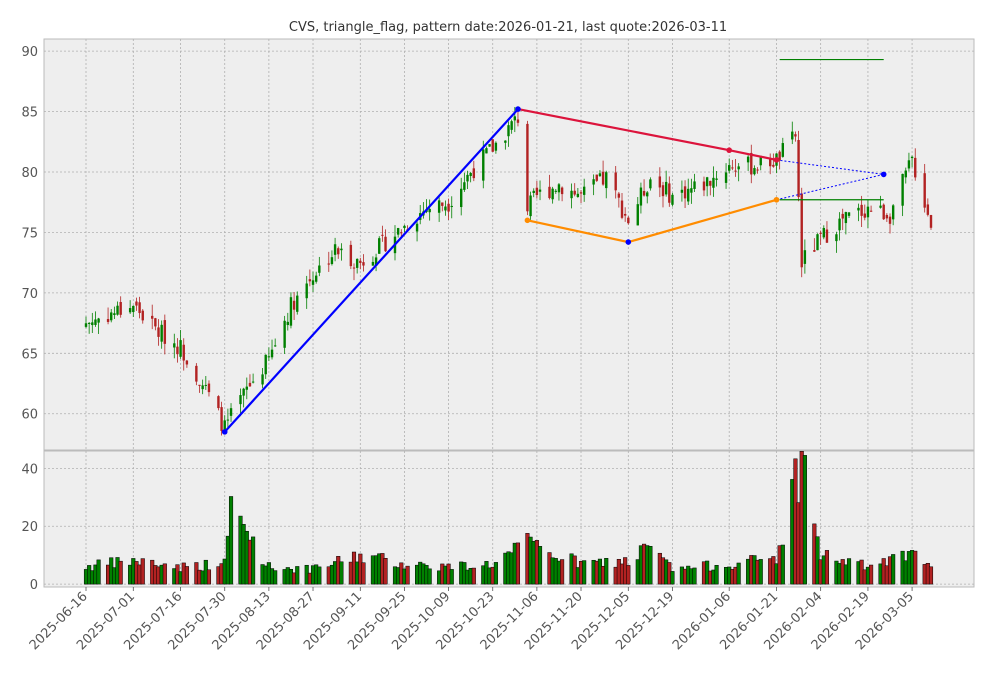 Image resolution: width=993 pixels, height=678 pixels. What do you see at coordinates (29, 527) in the screenshot?
I see `volume-ytick-label: 20` at bounding box center [29, 527].